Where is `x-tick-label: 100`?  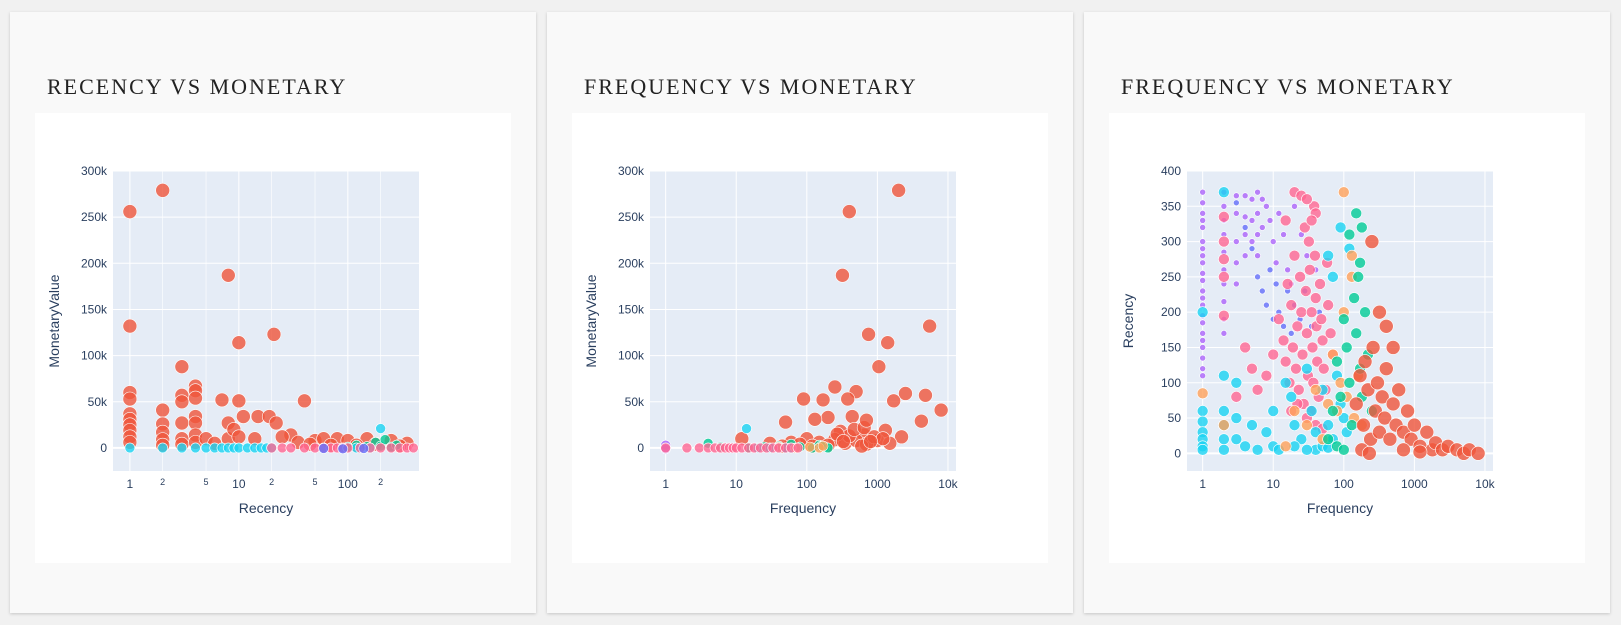 x-tick-label: 100 is located at coordinates (807, 484).